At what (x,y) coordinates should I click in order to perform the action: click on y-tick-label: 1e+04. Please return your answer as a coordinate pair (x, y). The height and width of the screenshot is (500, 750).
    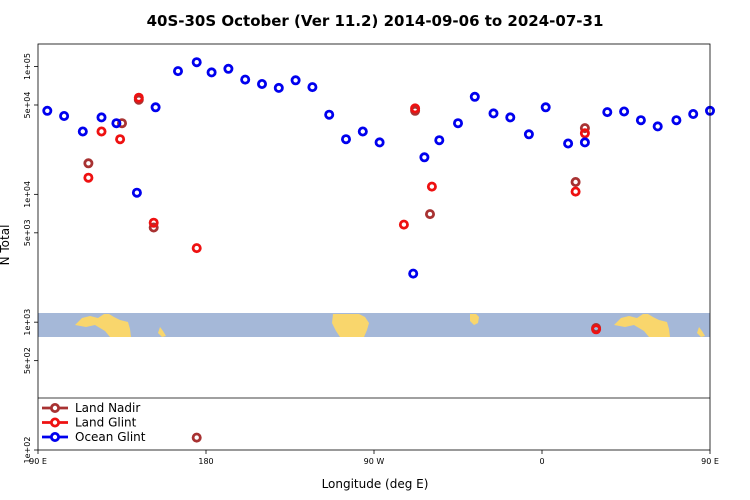
    Looking at the image, I should click on (27, 194).